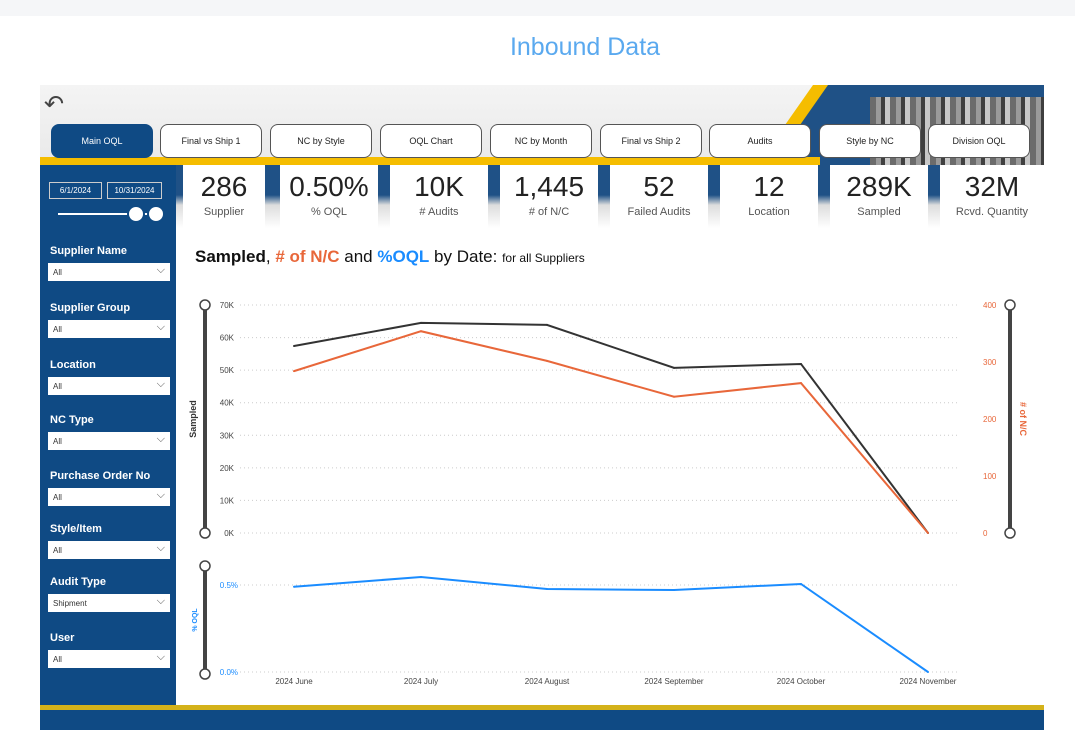 The height and width of the screenshot is (744, 1075). I want to click on title-nc: # of N/C, so click(307, 256).